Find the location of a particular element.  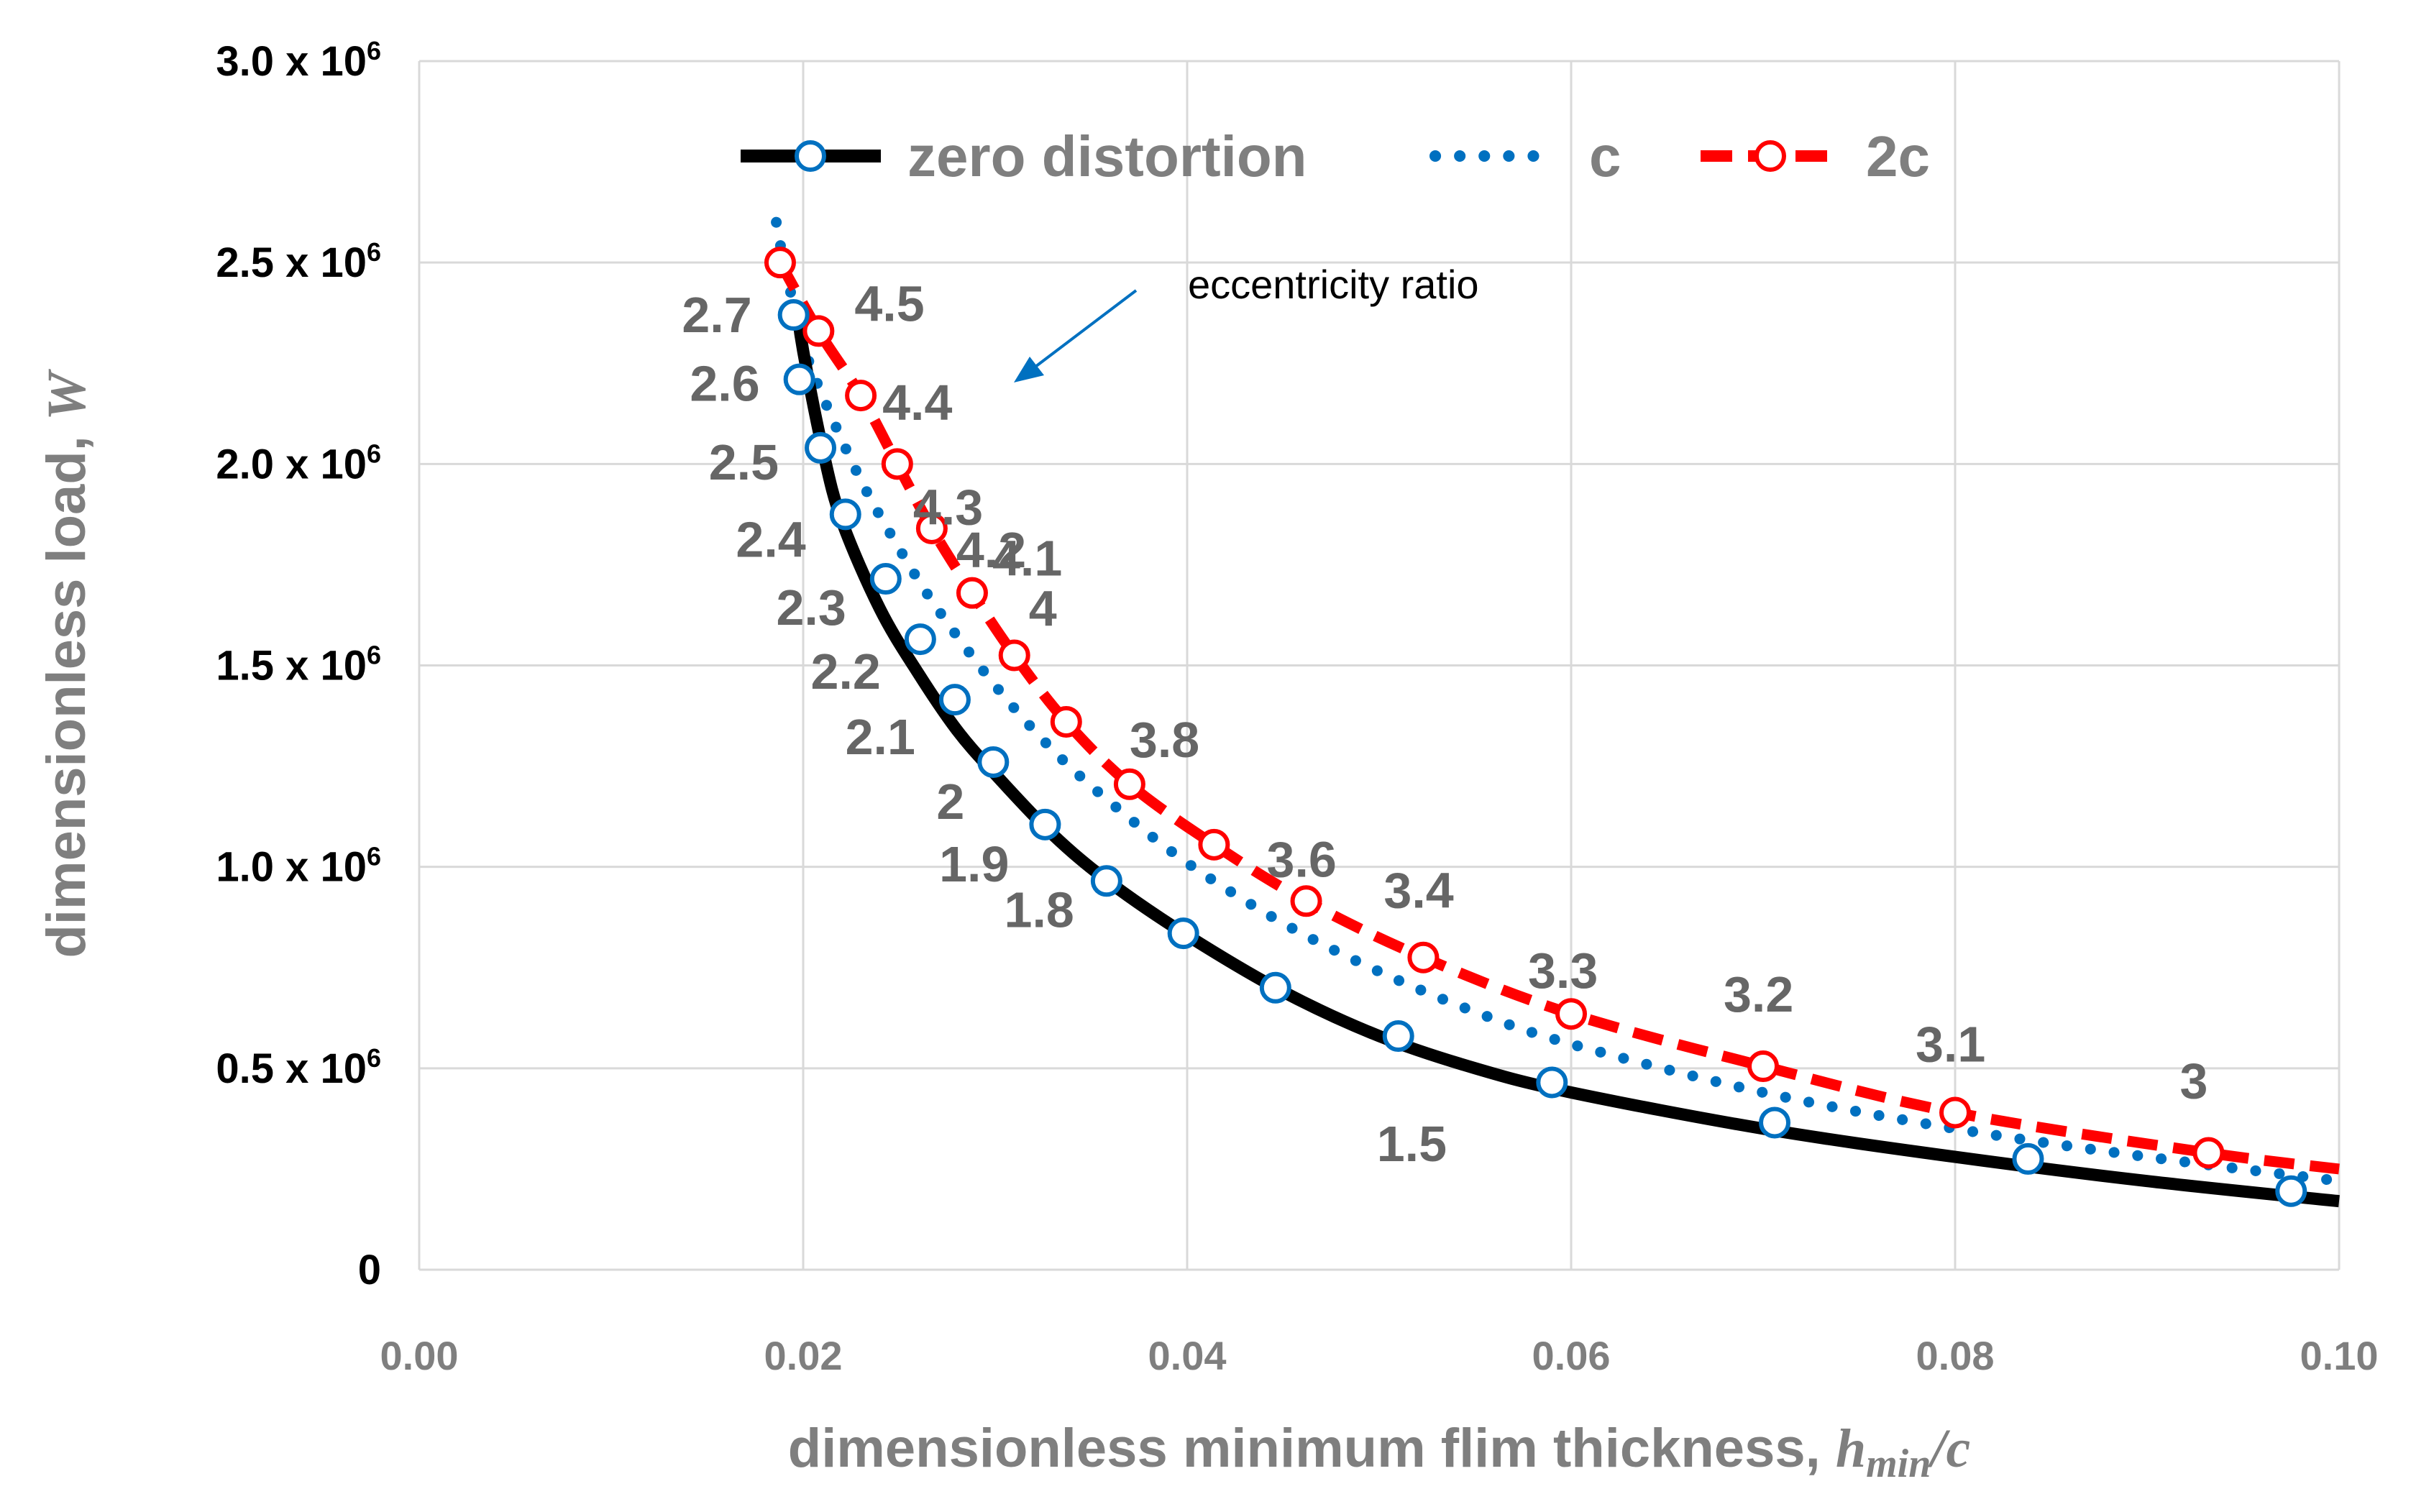

annotation-arrow-shaft is located at coordinates (1086, 328).